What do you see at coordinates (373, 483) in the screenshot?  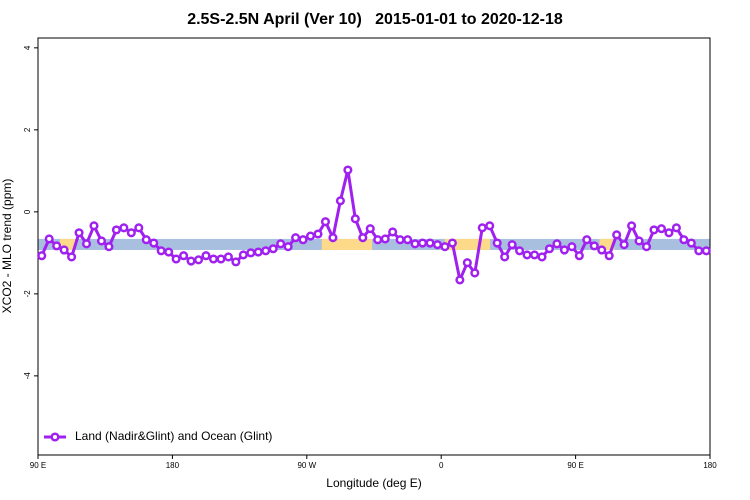 I see `x-axis-label: Longitude (deg E)` at bounding box center [373, 483].